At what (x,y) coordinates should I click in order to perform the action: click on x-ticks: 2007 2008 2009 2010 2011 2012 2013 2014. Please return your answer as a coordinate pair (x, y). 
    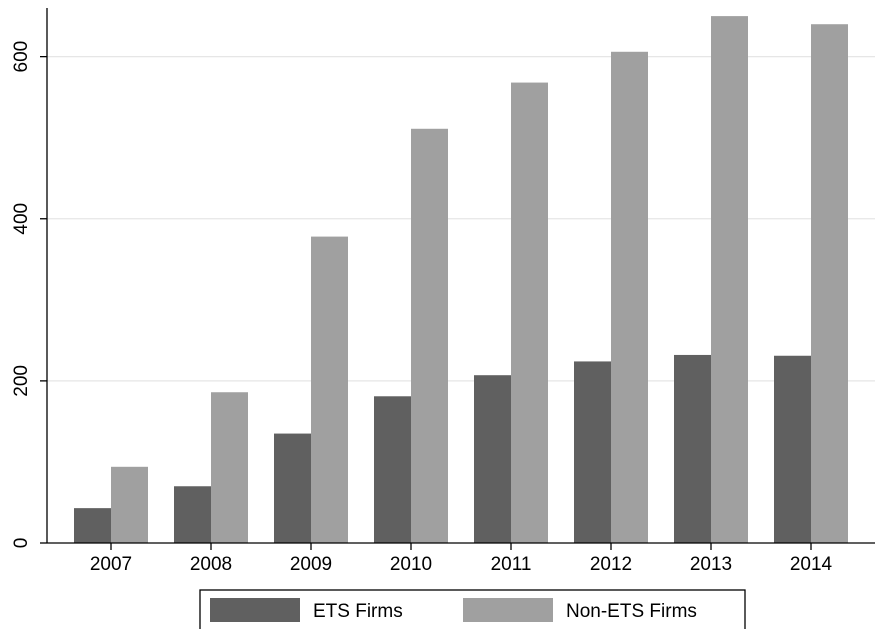
    Looking at the image, I should click on (461, 559).